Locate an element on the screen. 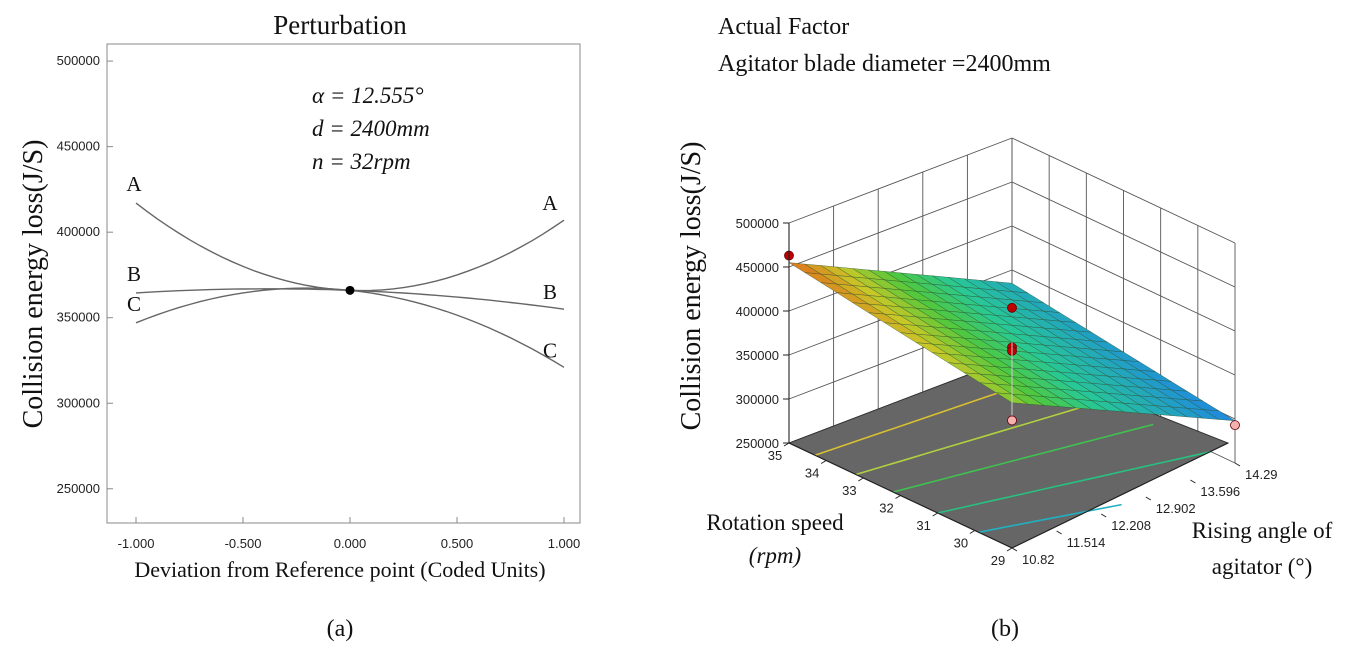  b-xtick-label: 31 is located at coordinates (923, 525).